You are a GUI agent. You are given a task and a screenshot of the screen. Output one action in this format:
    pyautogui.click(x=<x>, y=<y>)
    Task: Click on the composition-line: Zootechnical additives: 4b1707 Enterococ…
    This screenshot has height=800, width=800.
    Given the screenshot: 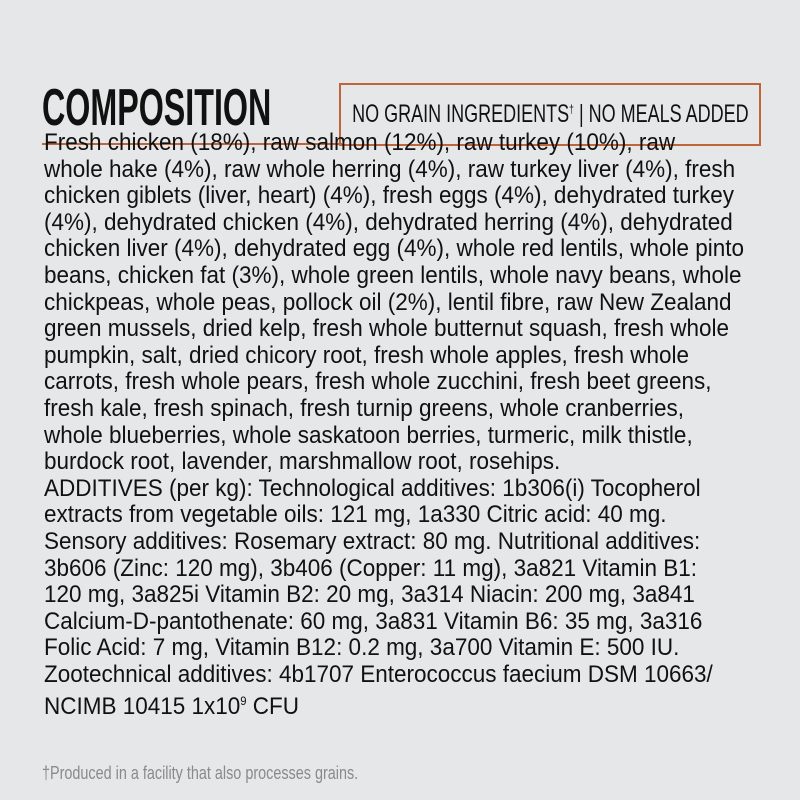 What is the action you would take?
    pyautogui.click(x=378, y=674)
    